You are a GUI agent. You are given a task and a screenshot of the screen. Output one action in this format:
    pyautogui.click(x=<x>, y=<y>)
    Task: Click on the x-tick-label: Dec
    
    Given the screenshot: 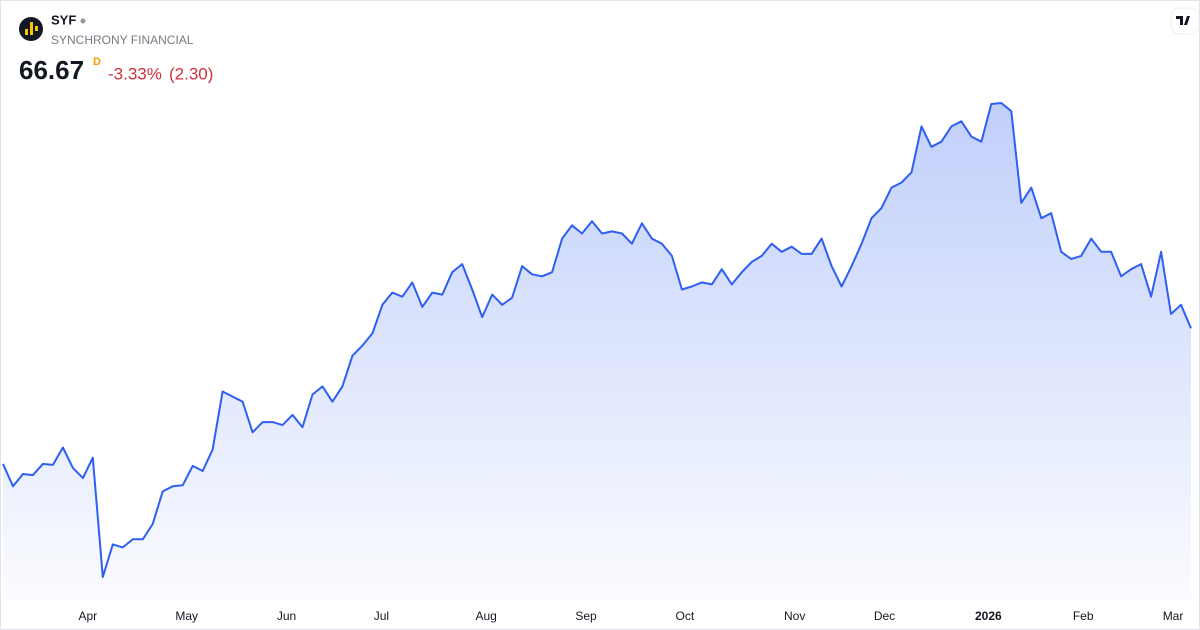 What is the action you would take?
    pyautogui.click(x=884, y=616)
    